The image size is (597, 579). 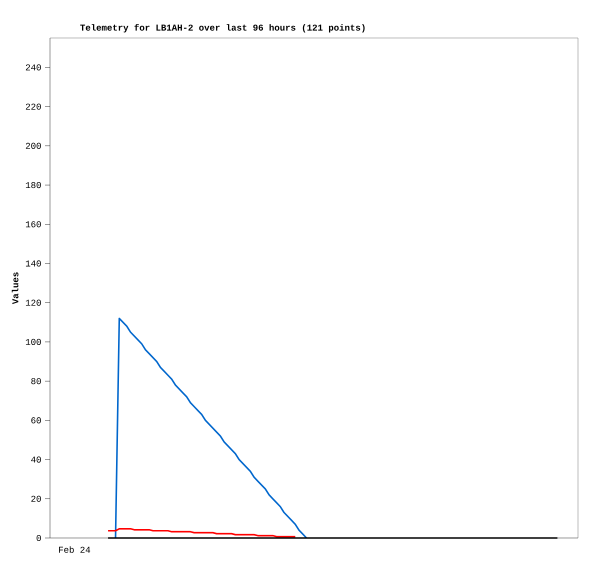 What do you see at coordinates (33, 303) in the screenshot?
I see `y-tick-label: 120` at bounding box center [33, 303].